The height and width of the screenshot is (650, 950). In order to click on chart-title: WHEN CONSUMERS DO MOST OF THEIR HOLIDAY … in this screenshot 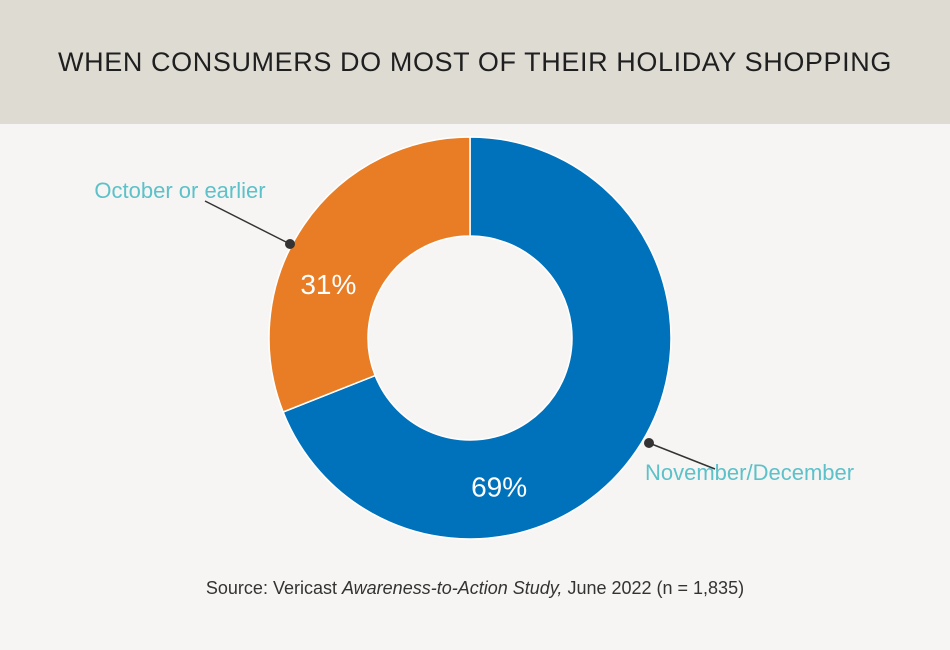, I will do `click(475, 61)`.